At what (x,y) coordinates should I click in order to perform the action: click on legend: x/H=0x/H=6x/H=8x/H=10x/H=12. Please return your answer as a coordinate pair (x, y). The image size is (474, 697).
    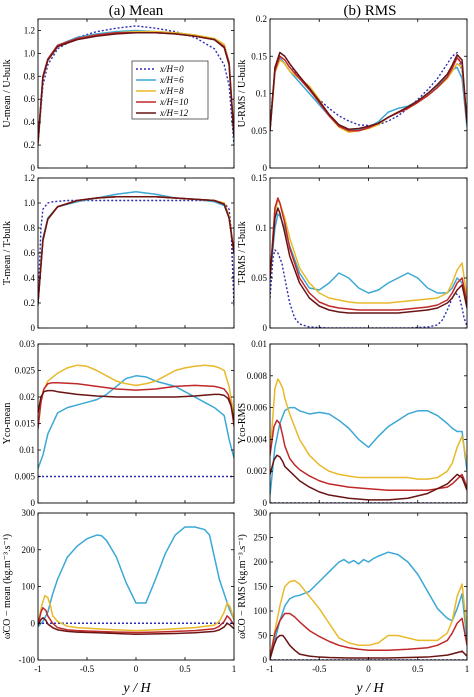
    Looking at the image, I should click on (170, 90).